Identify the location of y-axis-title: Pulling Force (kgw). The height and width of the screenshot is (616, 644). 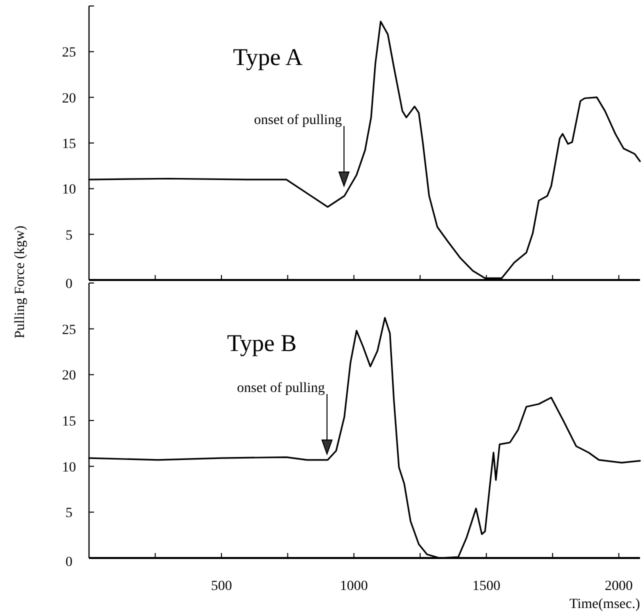
(20, 281).